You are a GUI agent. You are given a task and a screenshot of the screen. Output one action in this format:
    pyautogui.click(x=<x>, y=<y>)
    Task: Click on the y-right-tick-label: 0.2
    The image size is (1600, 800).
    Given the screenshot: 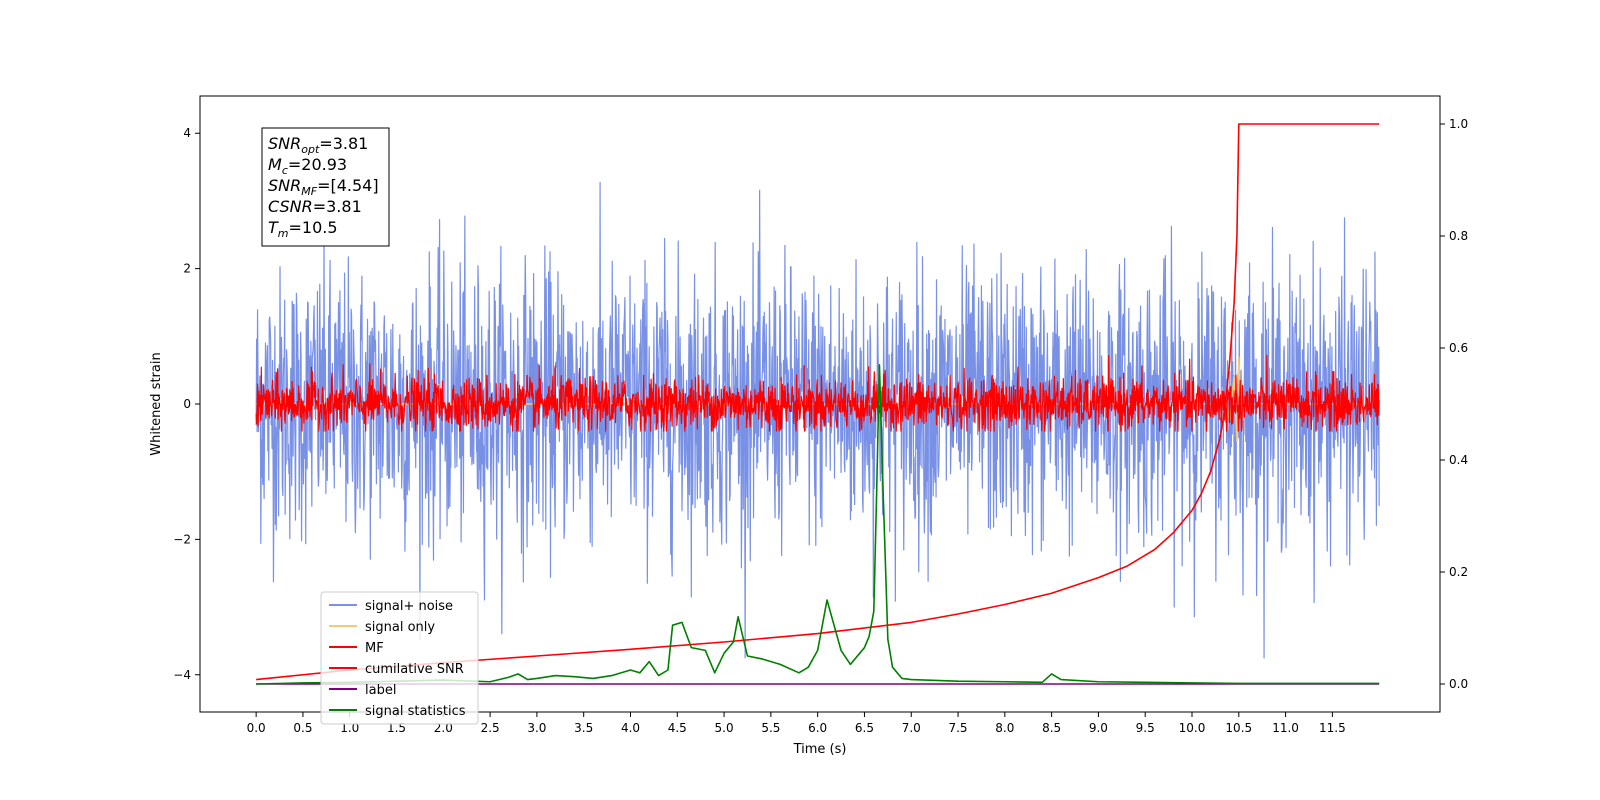 What is the action you would take?
    pyautogui.click(x=1458, y=572)
    